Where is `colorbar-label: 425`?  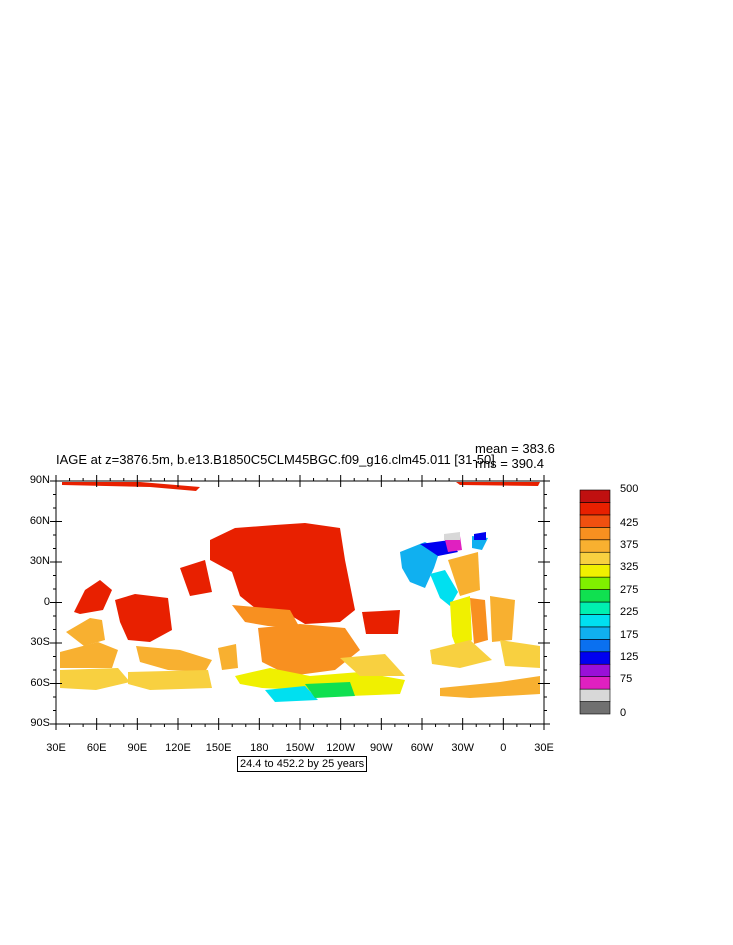 colorbar-label: 425 is located at coordinates (629, 522).